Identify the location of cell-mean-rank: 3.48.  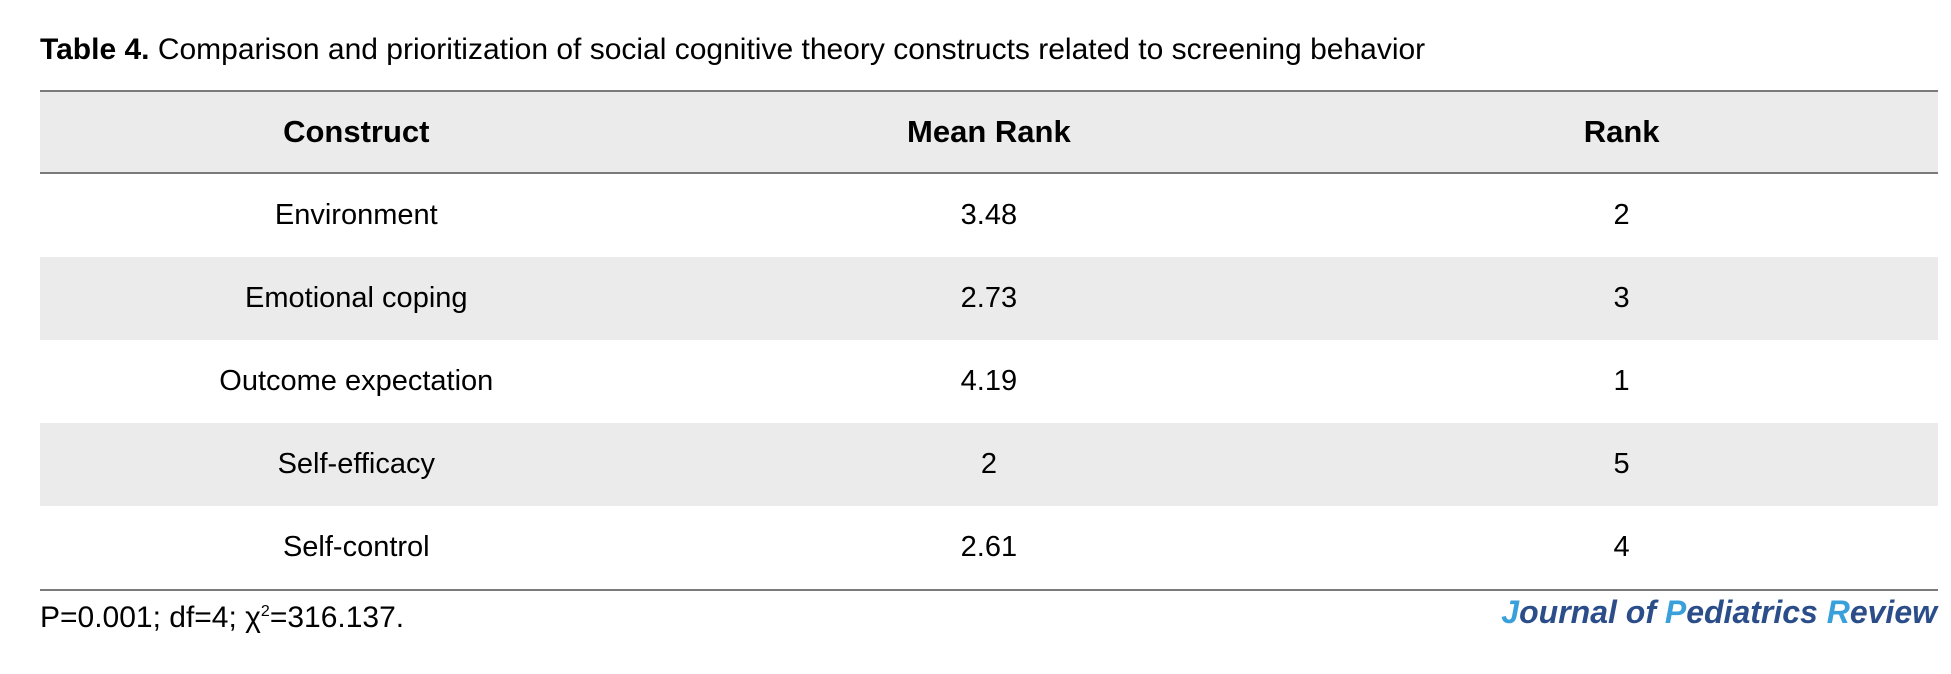
(989, 215).